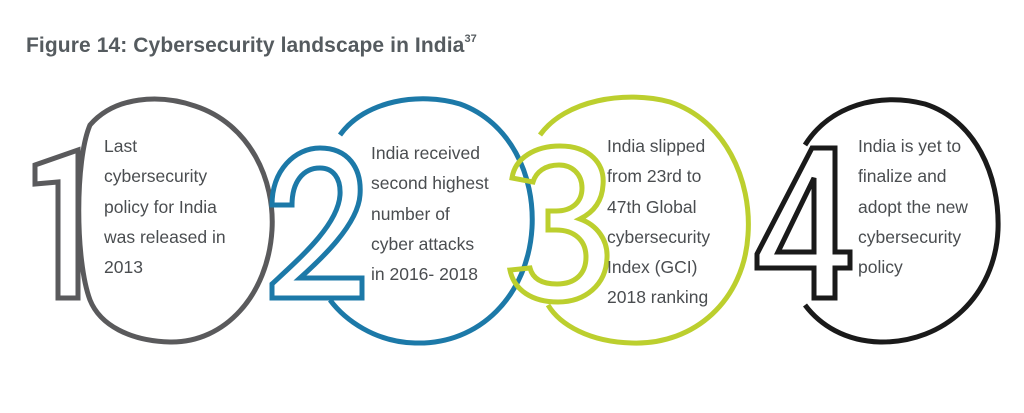 The height and width of the screenshot is (413, 1024). What do you see at coordinates (654, 176) in the screenshot?
I see `item-3-line-2: from 23rd to` at bounding box center [654, 176].